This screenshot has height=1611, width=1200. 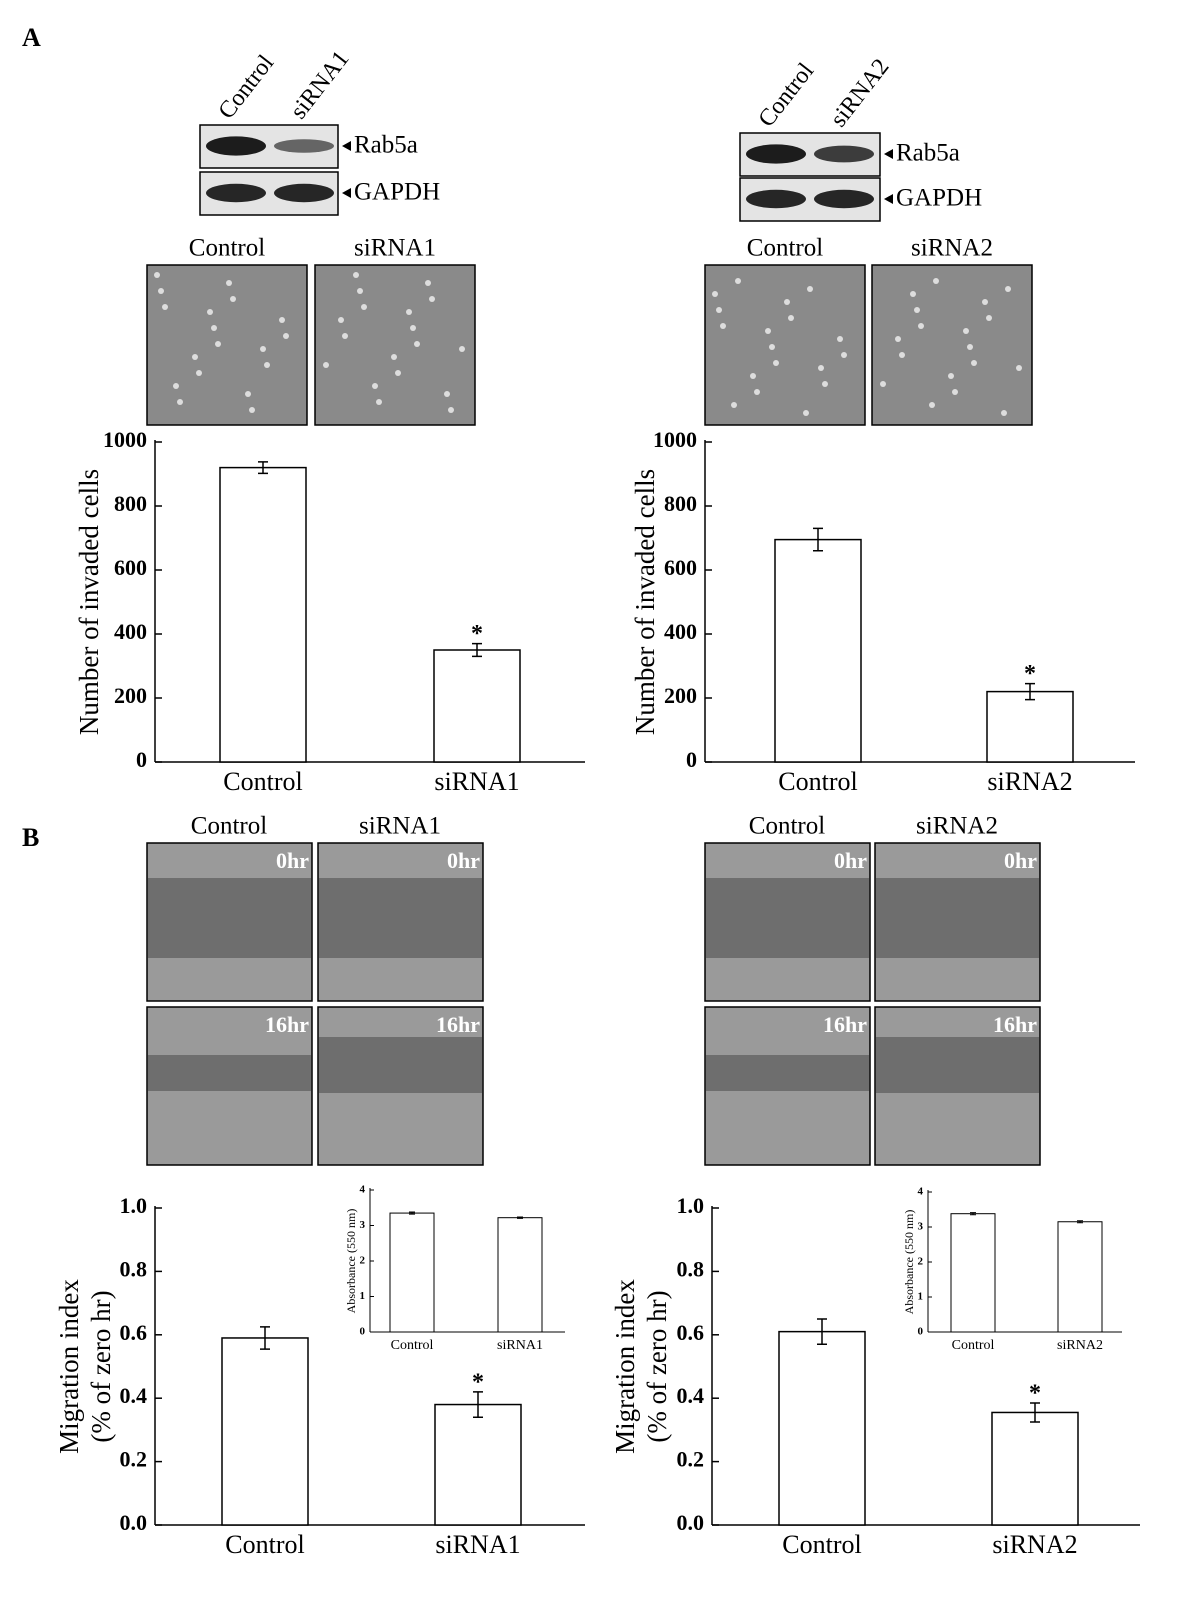 What do you see at coordinates (691, 1332) in the screenshot?
I see `y-tick-label: 0.6` at bounding box center [691, 1332].